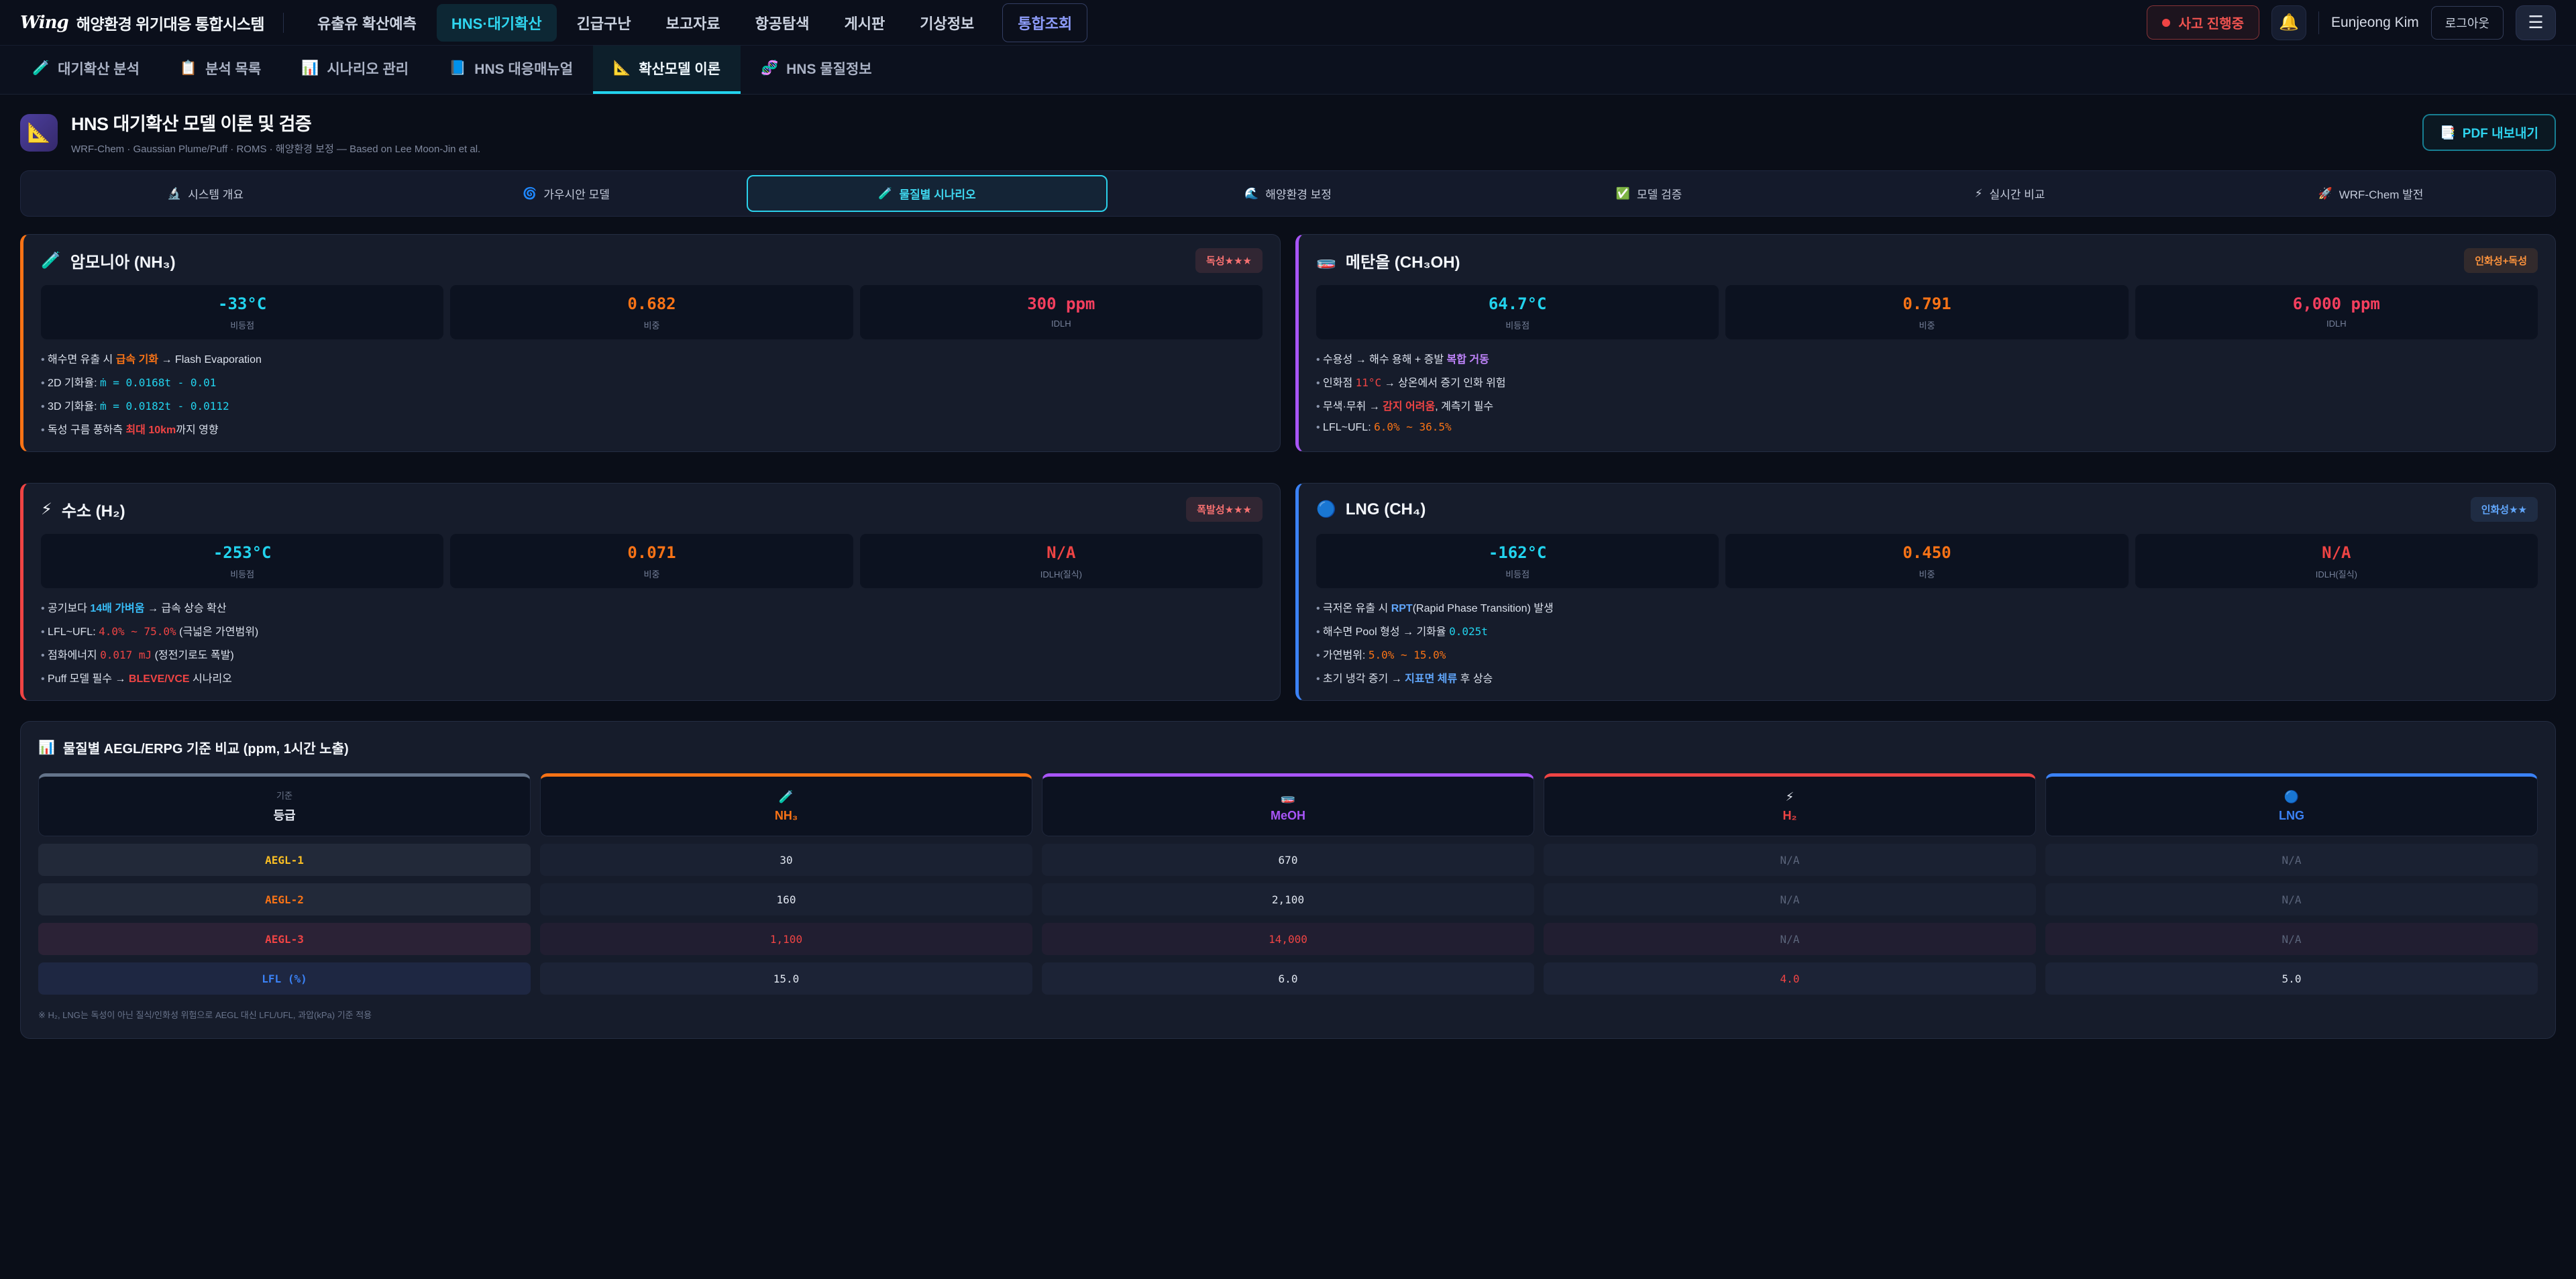 Image resolution: width=2576 pixels, height=1279 pixels. Describe the element at coordinates (2375, 22) in the screenshot. I see `user-name: Eunjeong Kim` at that location.